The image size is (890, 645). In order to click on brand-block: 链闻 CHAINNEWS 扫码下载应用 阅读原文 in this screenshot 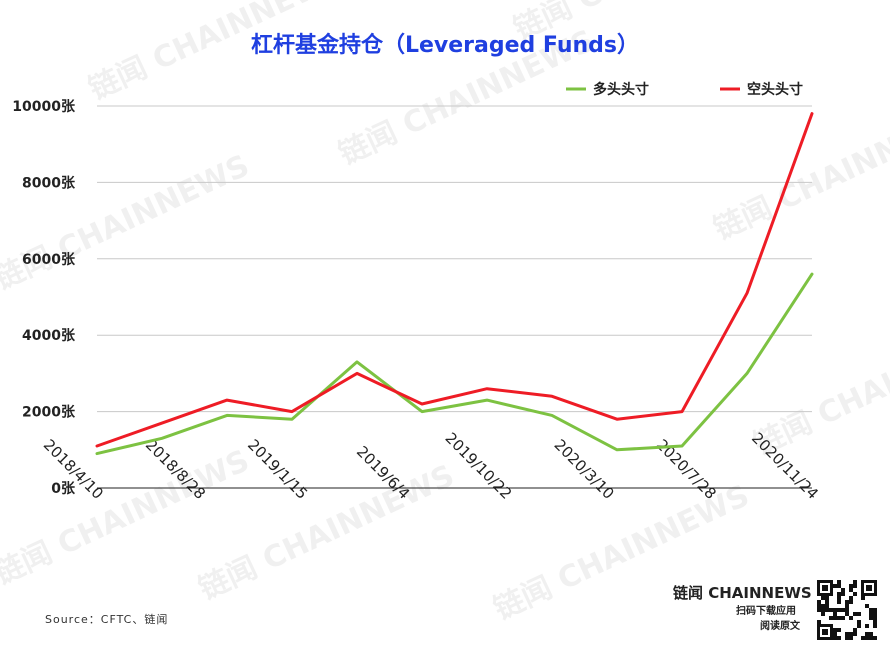, I will do `click(776, 610)`.